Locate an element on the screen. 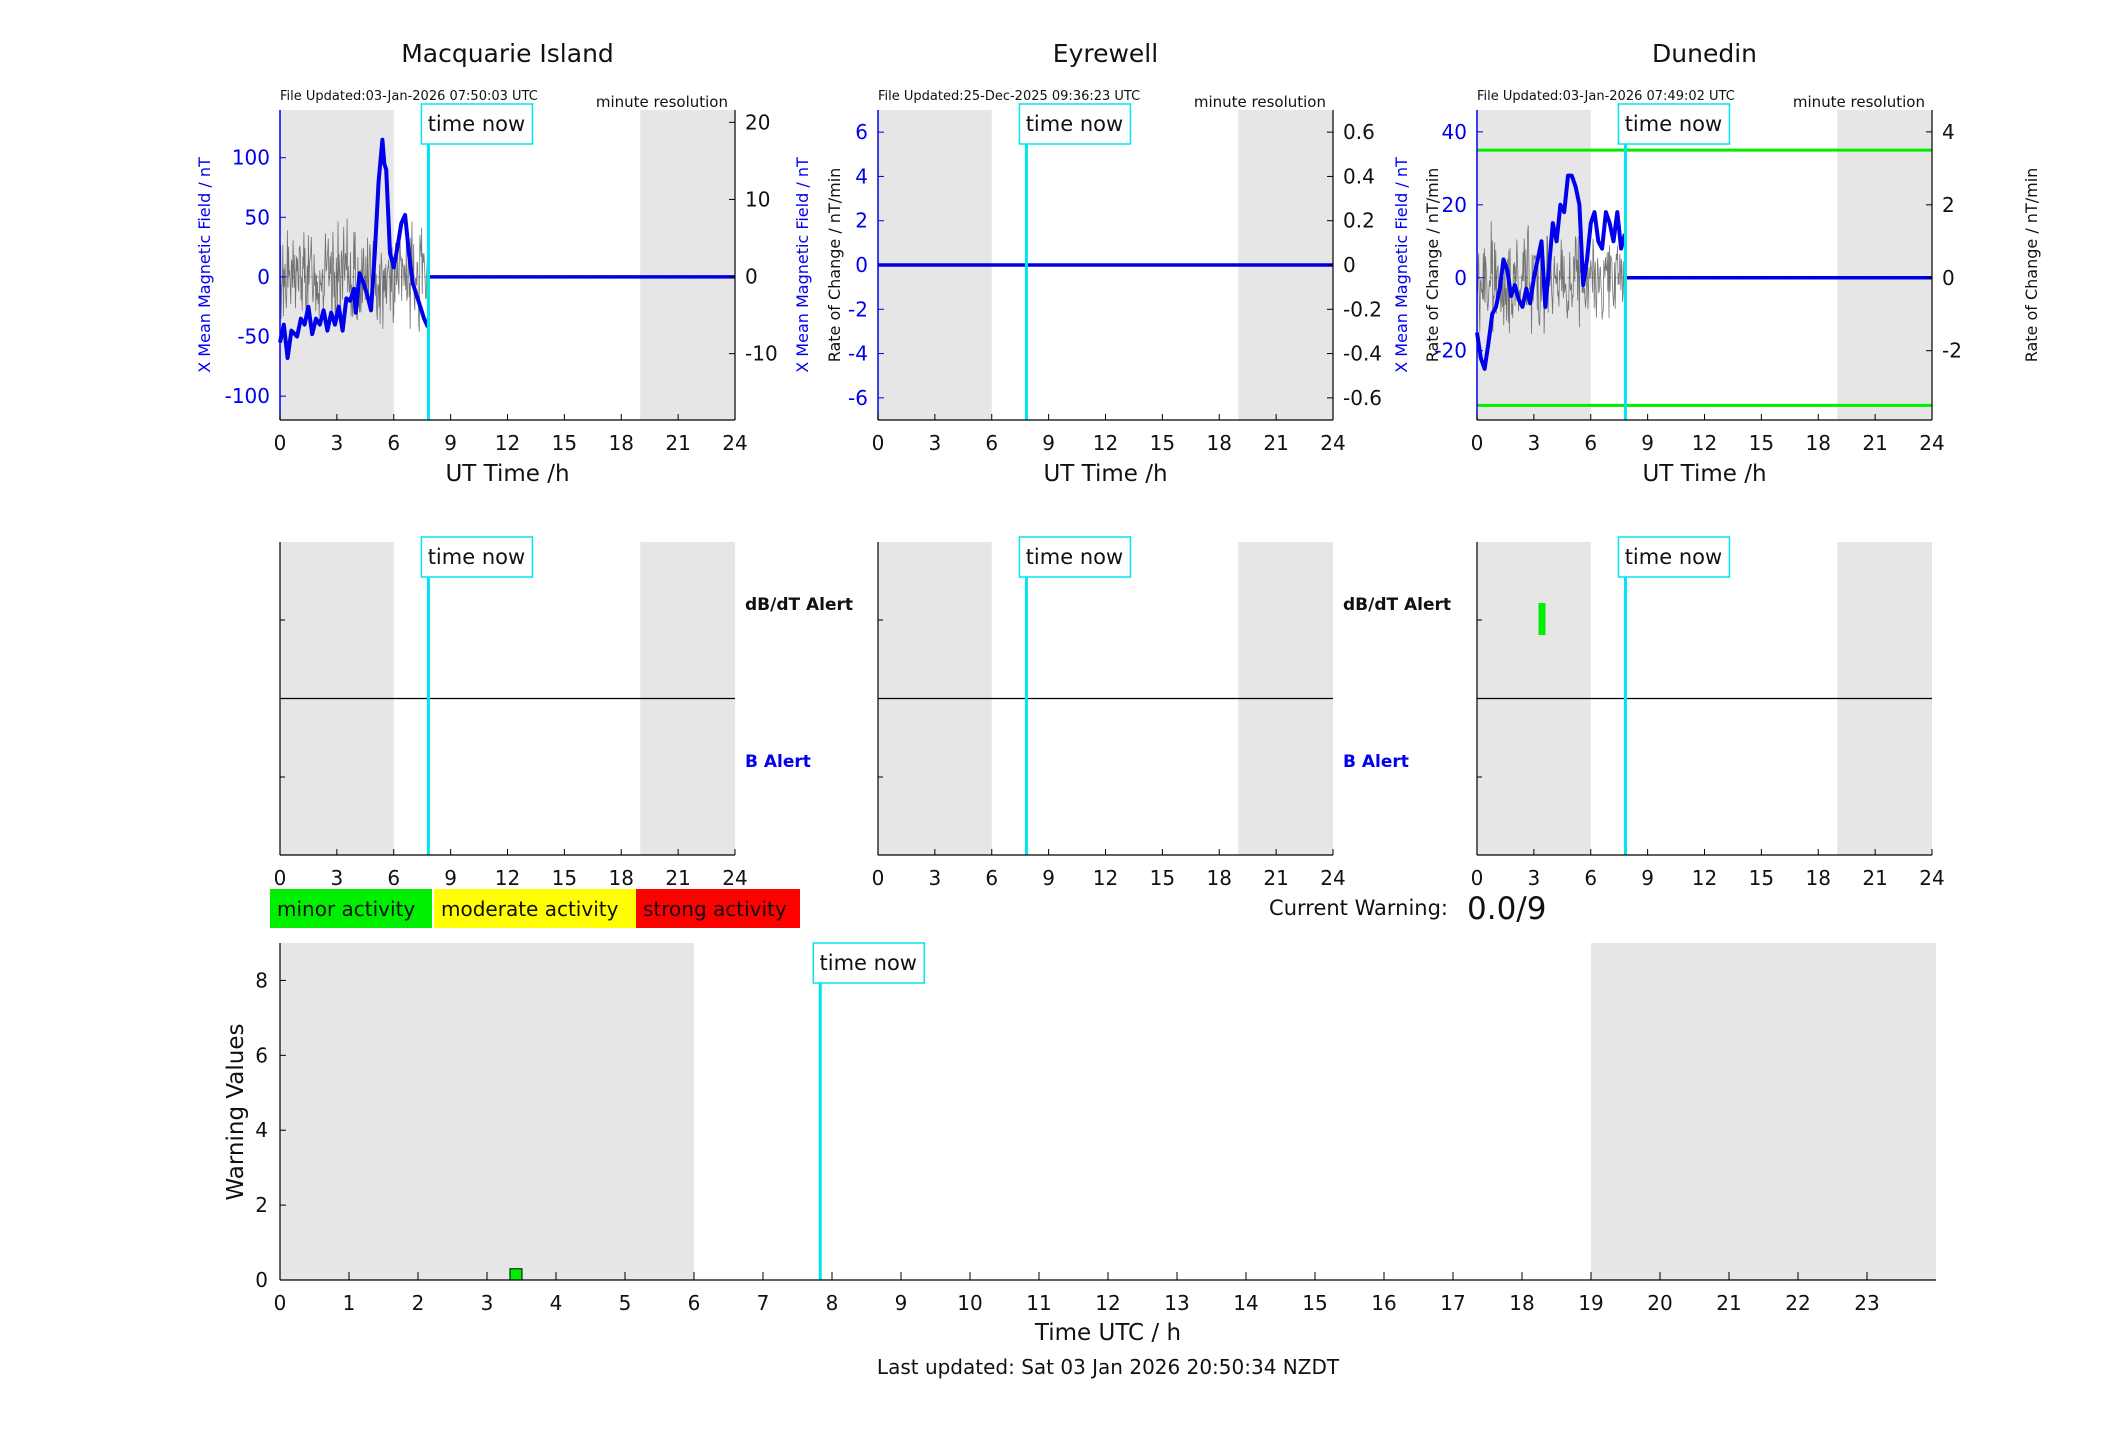  current-warning-value: 0.0/9 is located at coordinates (1506, 909).